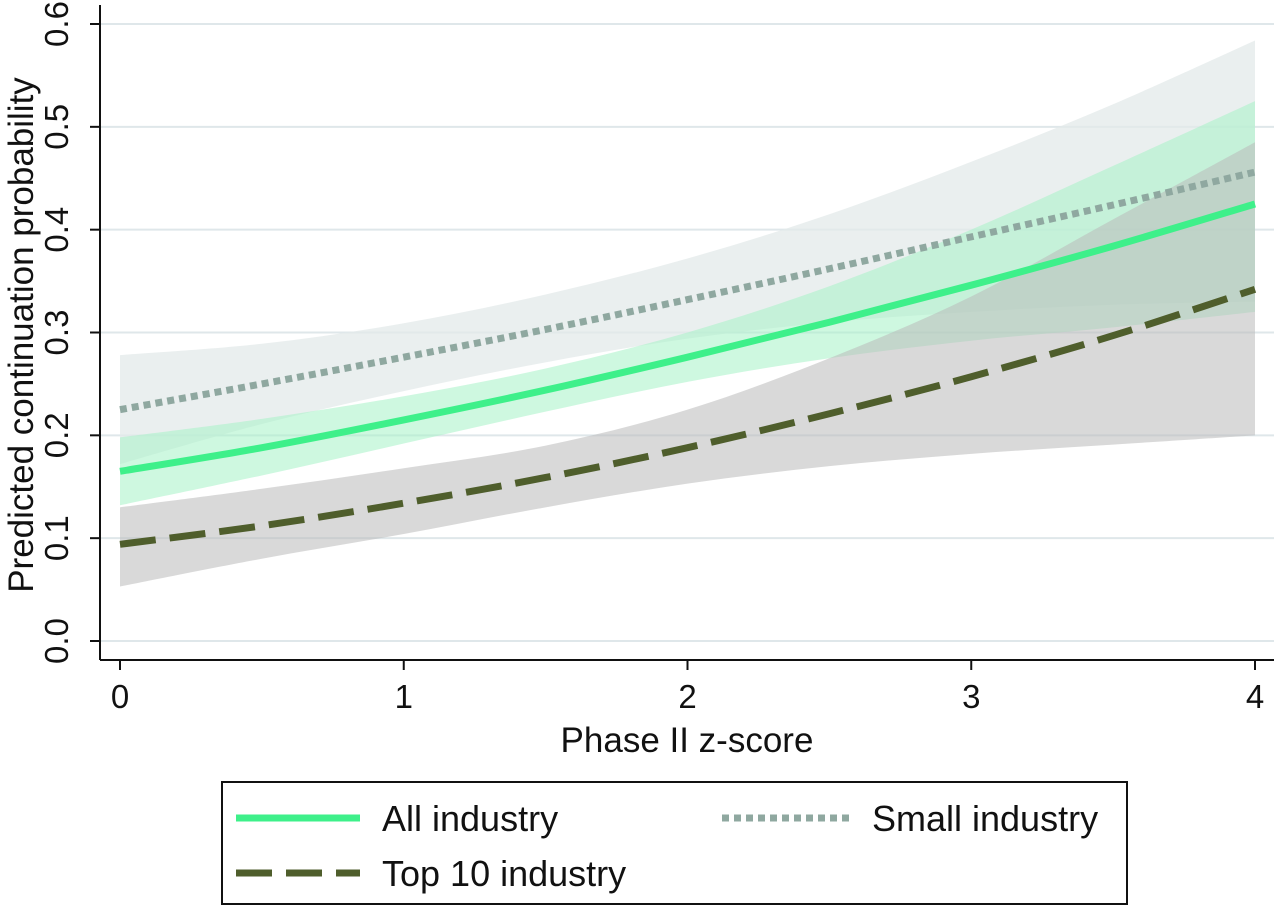 The height and width of the screenshot is (909, 1280). I want to click on x-ticks: 0 1 2 3 4, so click(687, 687).